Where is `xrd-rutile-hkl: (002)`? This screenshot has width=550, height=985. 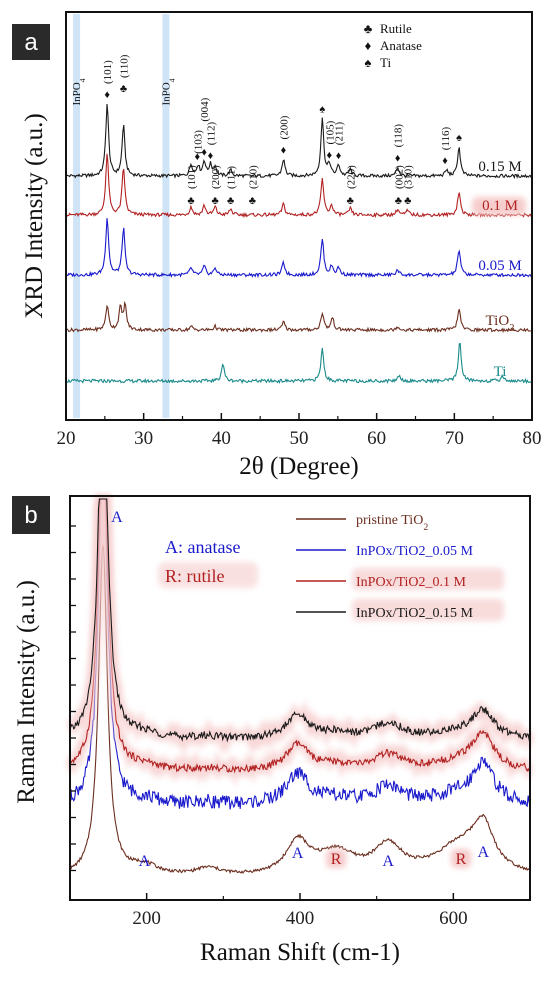
xrd-rutile-hkl: (002) is located at coordinates (399, 177).